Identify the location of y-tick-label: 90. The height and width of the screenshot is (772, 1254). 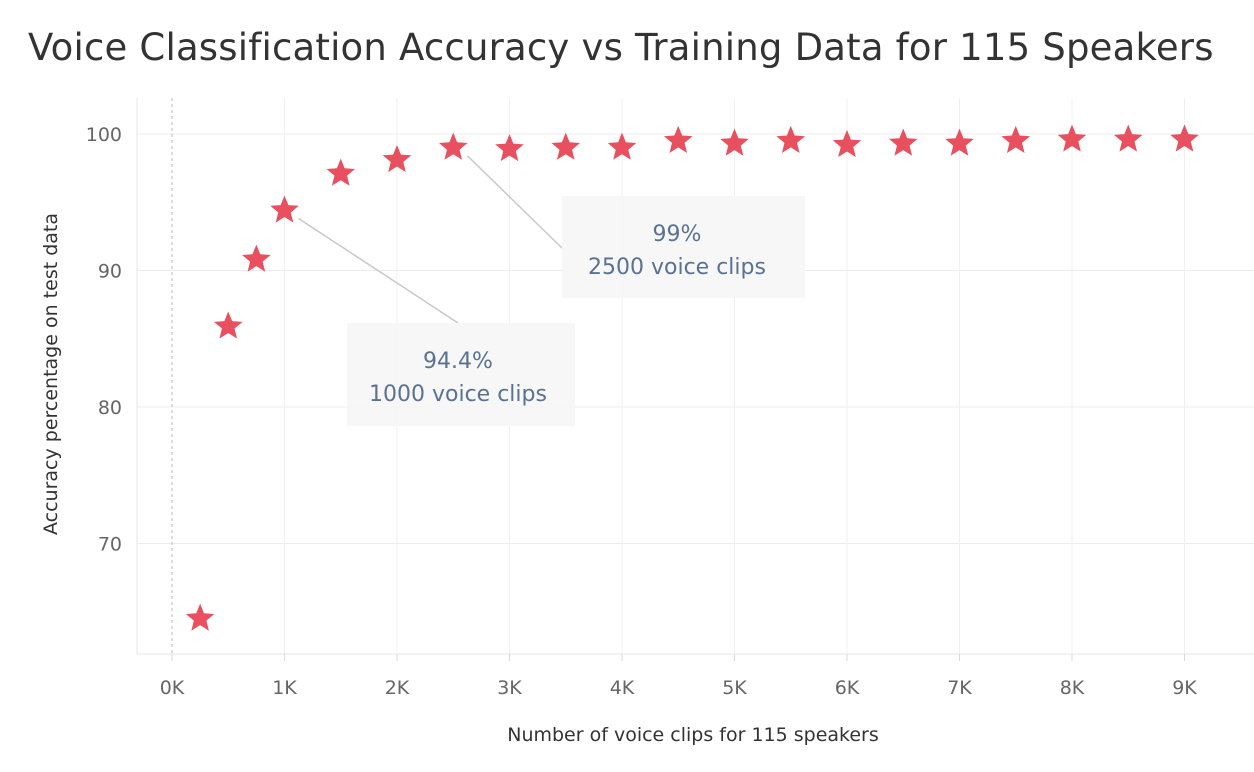
(110, 272).